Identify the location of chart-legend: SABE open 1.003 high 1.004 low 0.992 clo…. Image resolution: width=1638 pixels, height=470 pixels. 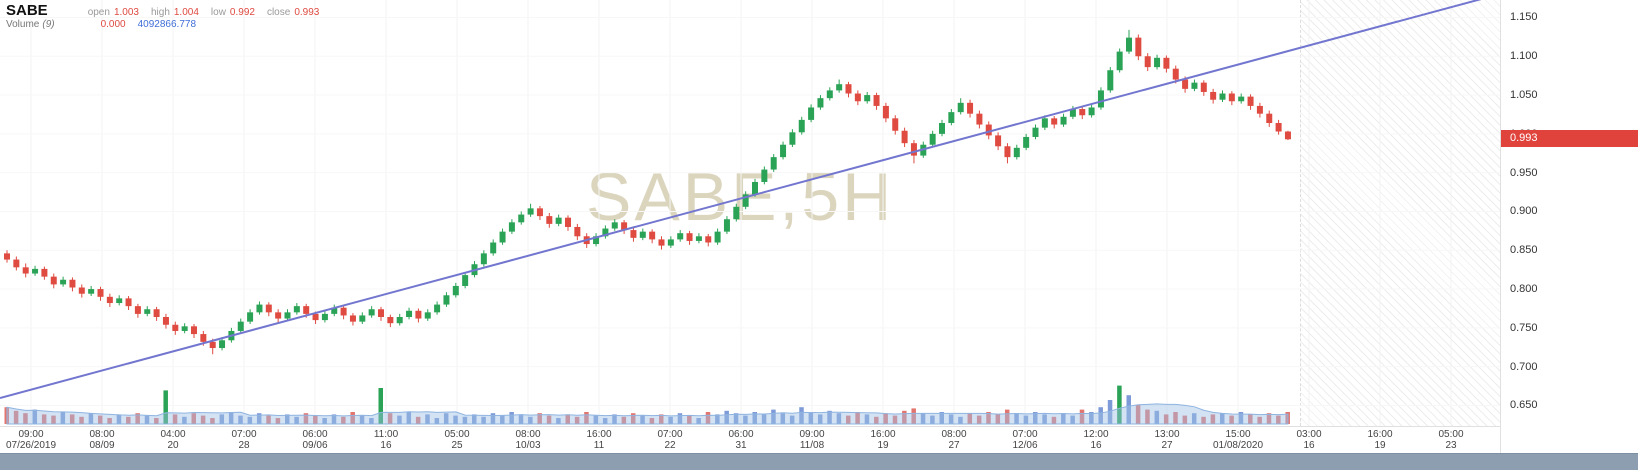
(162, 19).